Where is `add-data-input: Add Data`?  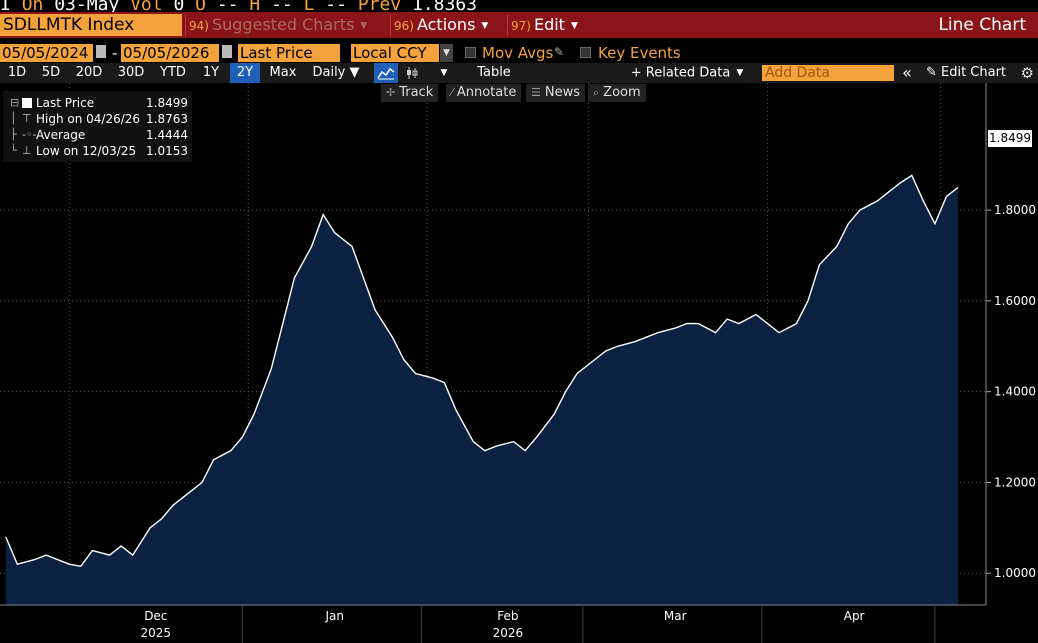
add-data-input: Add Data is located at coordinates (828, 73).